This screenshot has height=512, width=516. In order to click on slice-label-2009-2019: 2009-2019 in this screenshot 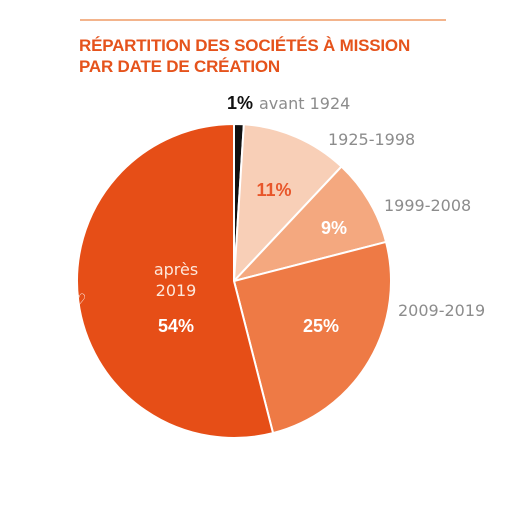, I will do `click(441, 310)`.